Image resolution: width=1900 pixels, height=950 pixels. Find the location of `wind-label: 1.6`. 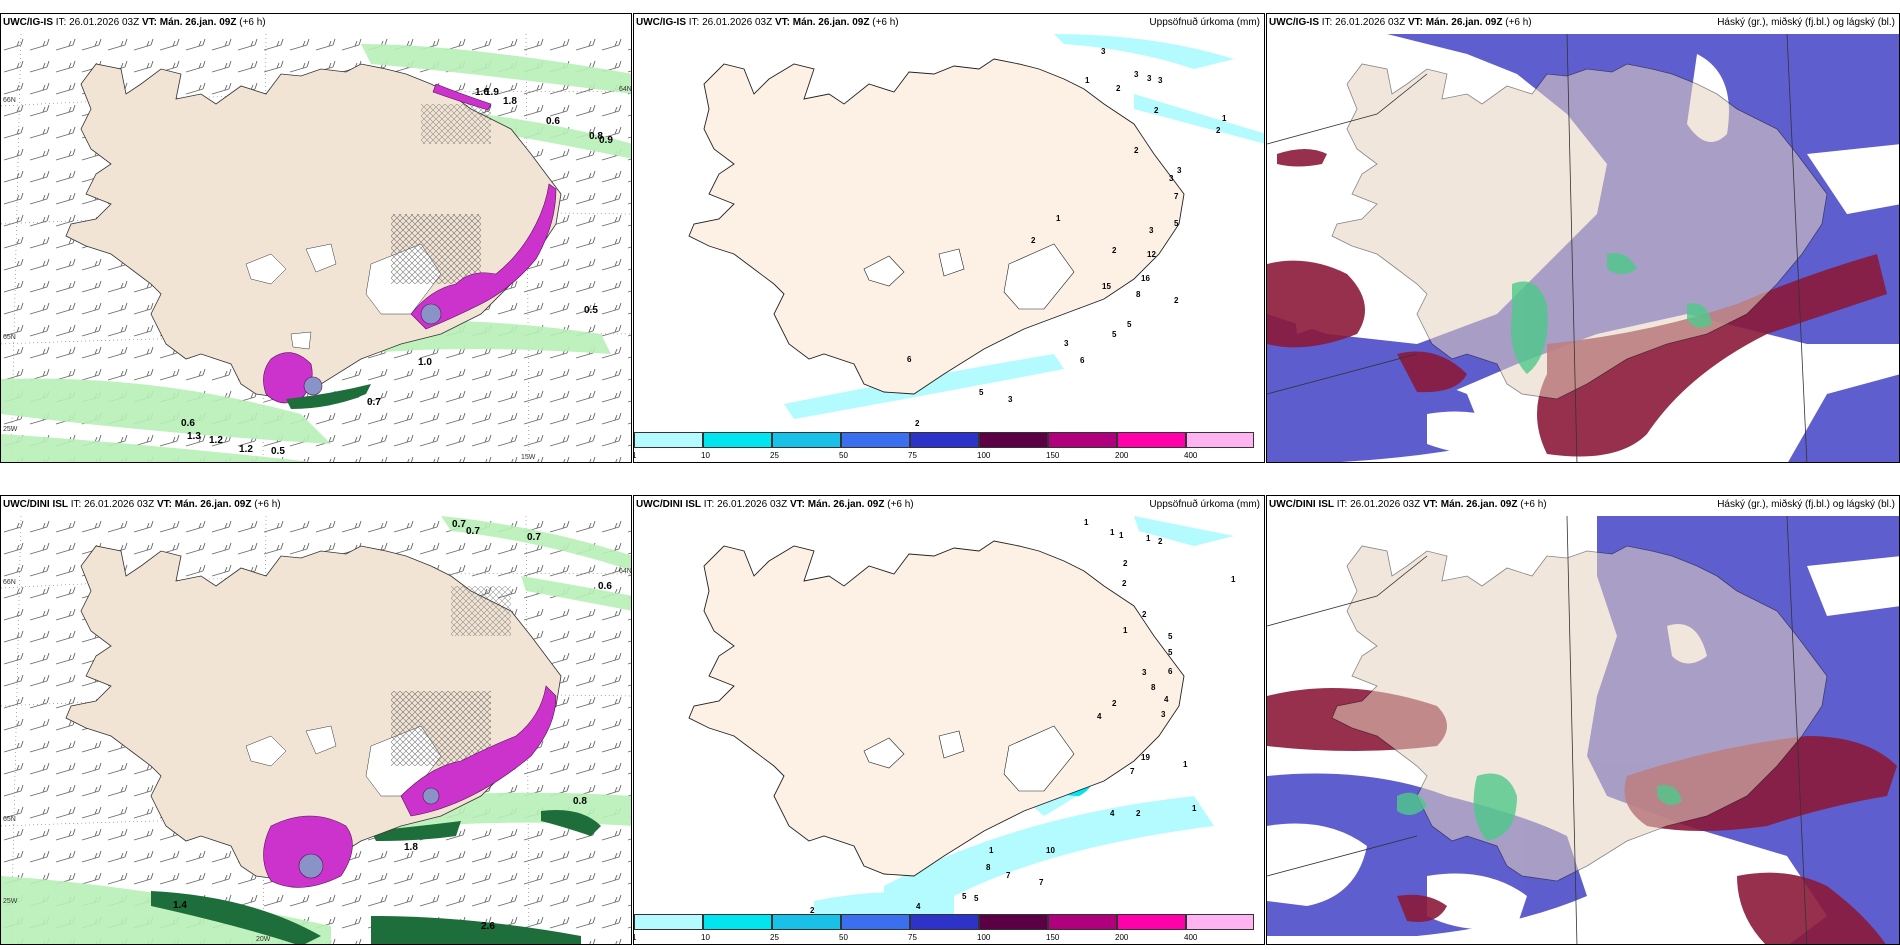

wind-label: 1.6 is located at coordinates (482, 92).